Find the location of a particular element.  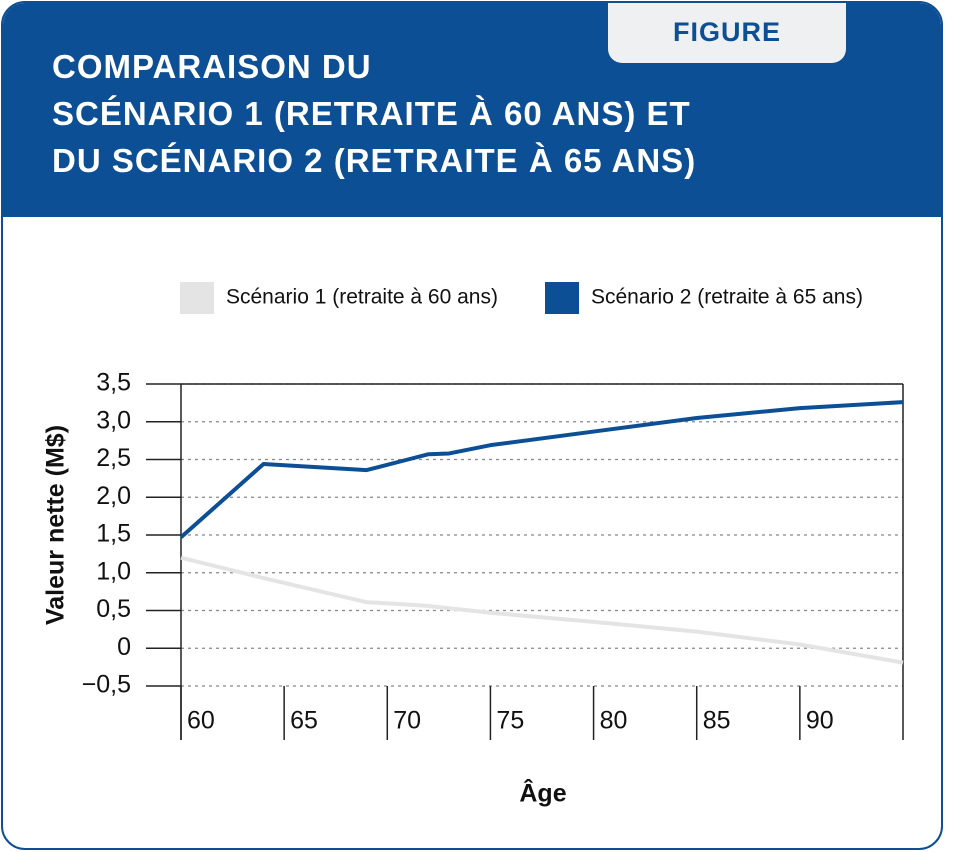

x-tick-label: 90 is located at coordinates (820, 721).